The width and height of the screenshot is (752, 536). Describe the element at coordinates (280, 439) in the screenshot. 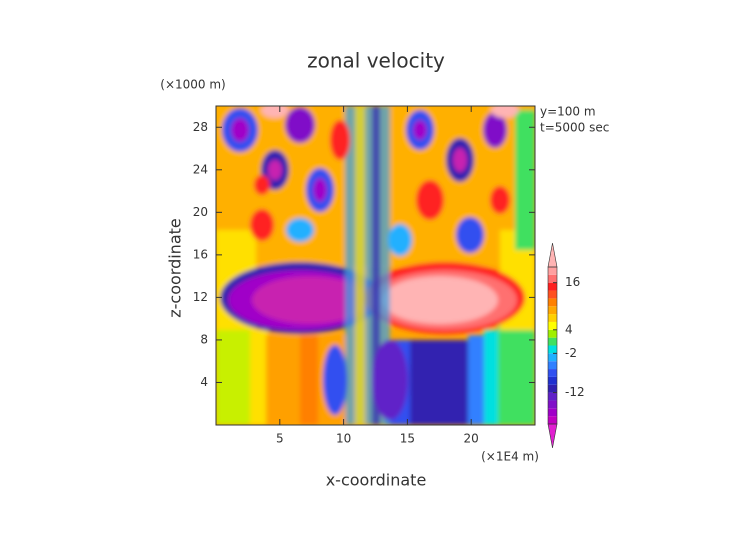

I see `x-tick-label: 5` at that location.